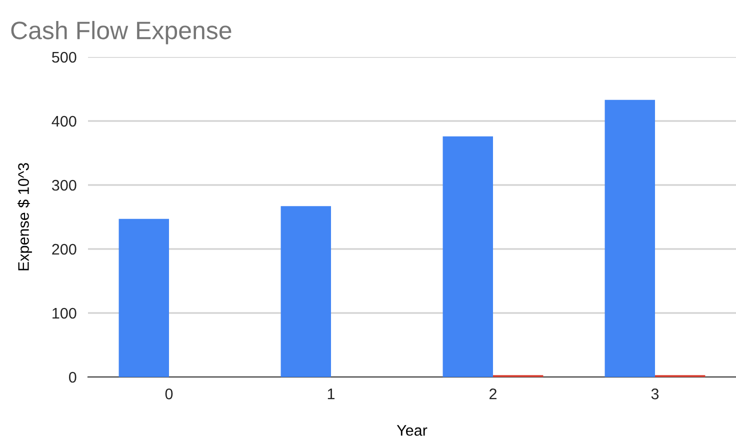  What do you see at coordinates (24, 216) in the screenshot?
I see `y-axis-title: Expense $ 10^3` at bounding box center [24, 216].